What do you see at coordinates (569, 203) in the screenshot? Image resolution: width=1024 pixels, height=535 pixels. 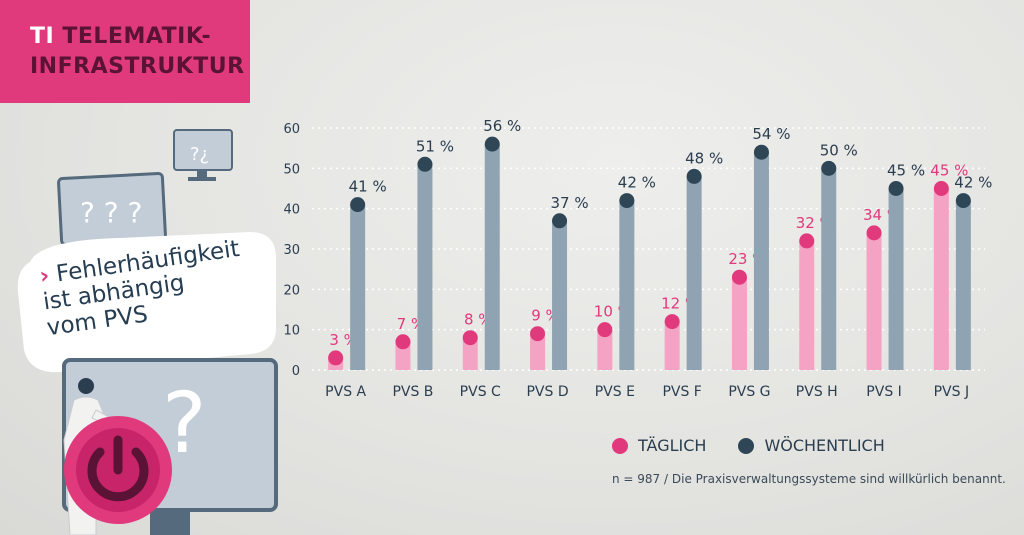 I see `data-label-weekly: 37 %` at bounding box center [569, 203].